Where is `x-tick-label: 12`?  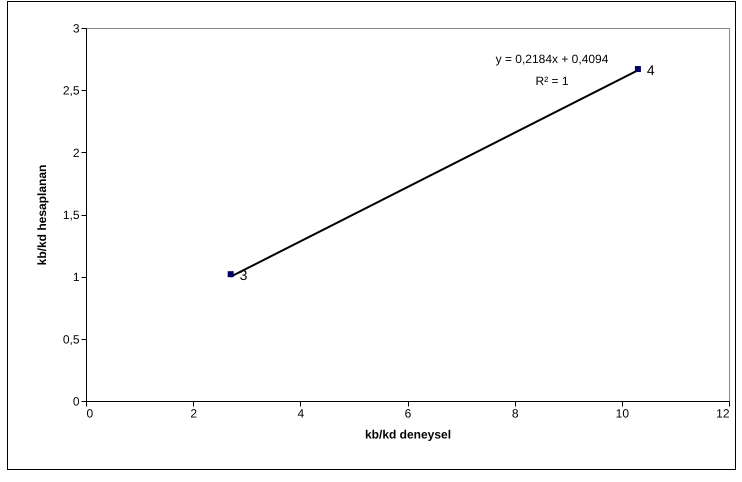 x-tick-label: 12 is located at coordinates (723, 413).